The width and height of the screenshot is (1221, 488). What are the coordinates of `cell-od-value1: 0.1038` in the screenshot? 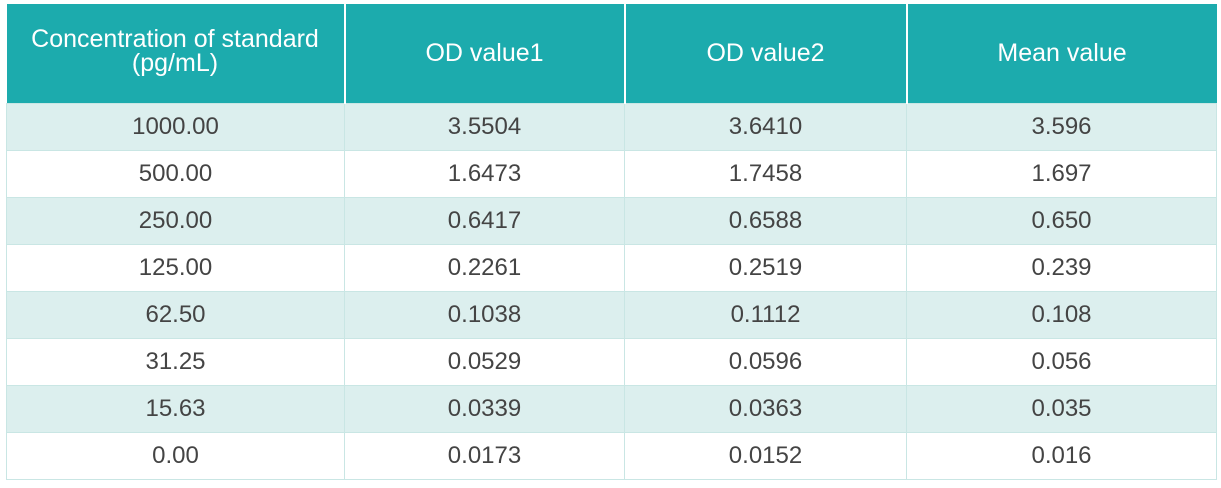 It's located at (484, 315).